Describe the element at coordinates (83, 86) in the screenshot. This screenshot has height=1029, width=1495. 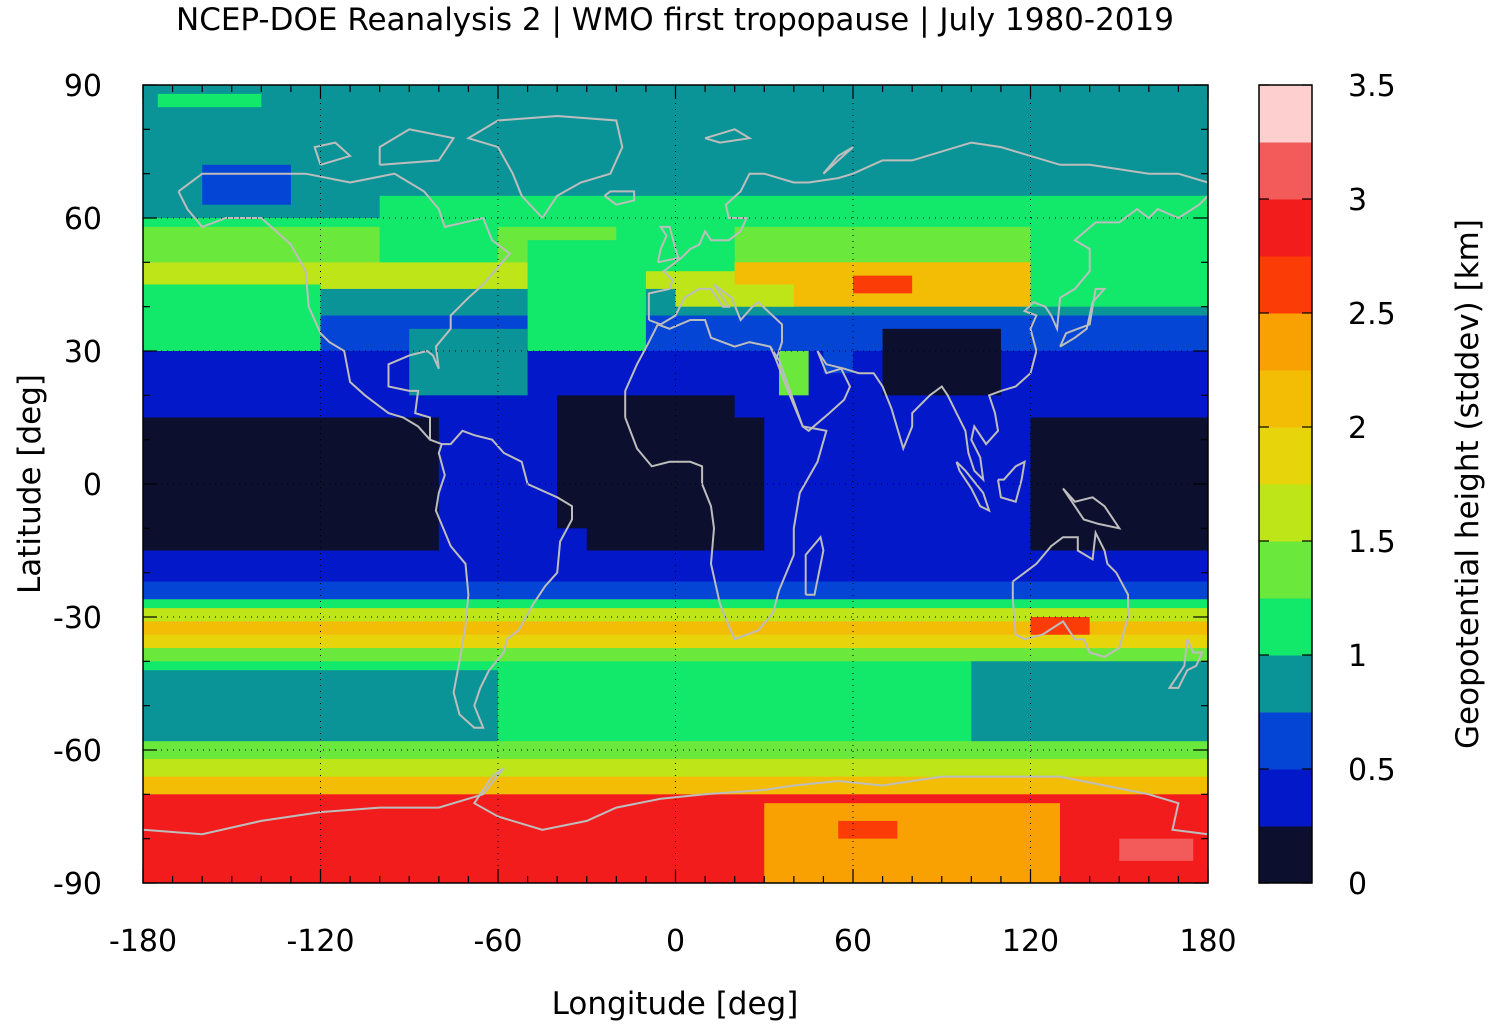
I see `y-tick-label: 90` at that location.